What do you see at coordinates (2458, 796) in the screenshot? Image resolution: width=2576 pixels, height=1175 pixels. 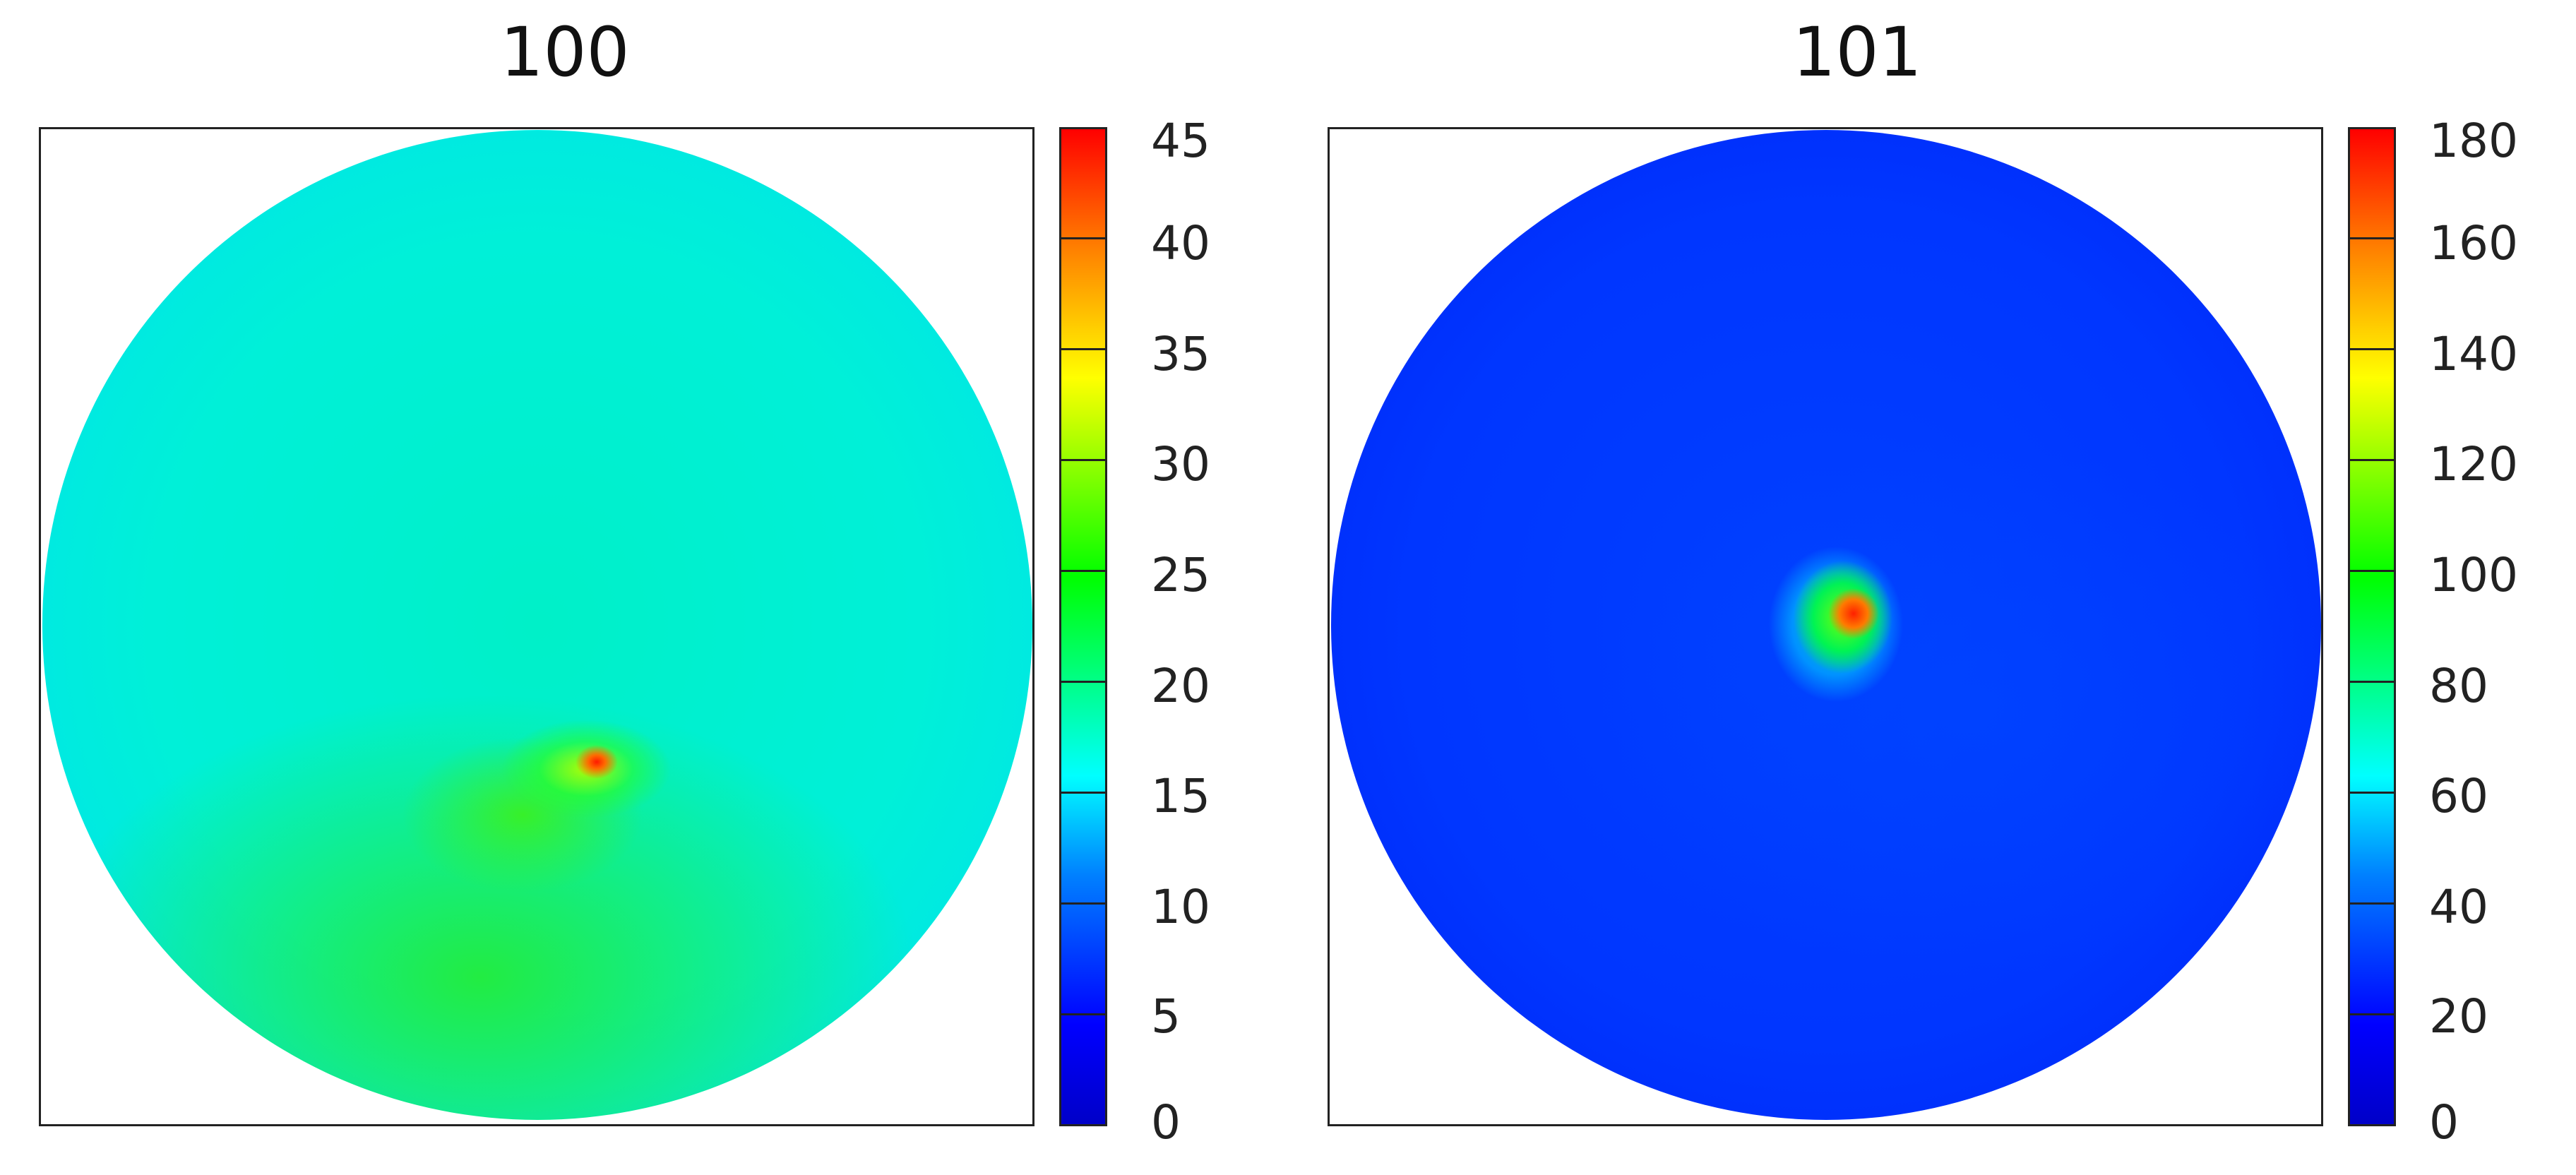 I see `colorbar-tick-label: 60` at bounding box center [2458, 796].